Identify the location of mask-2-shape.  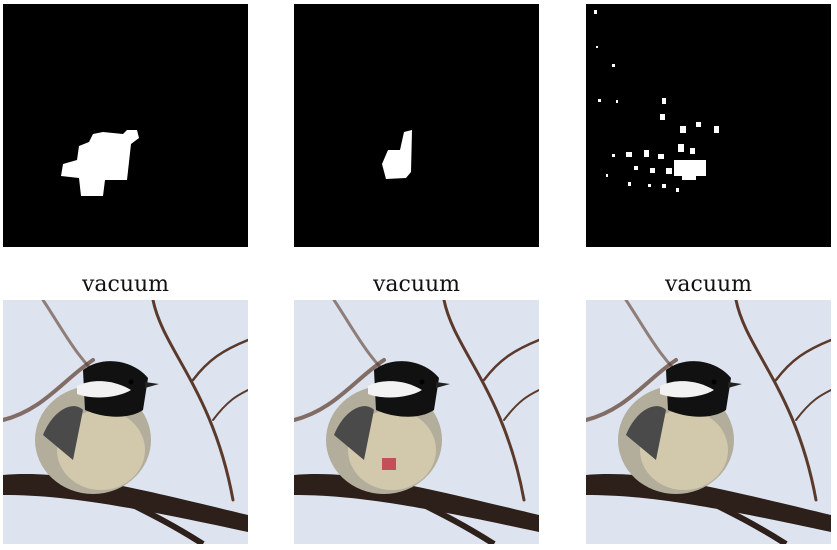
(416, 125).